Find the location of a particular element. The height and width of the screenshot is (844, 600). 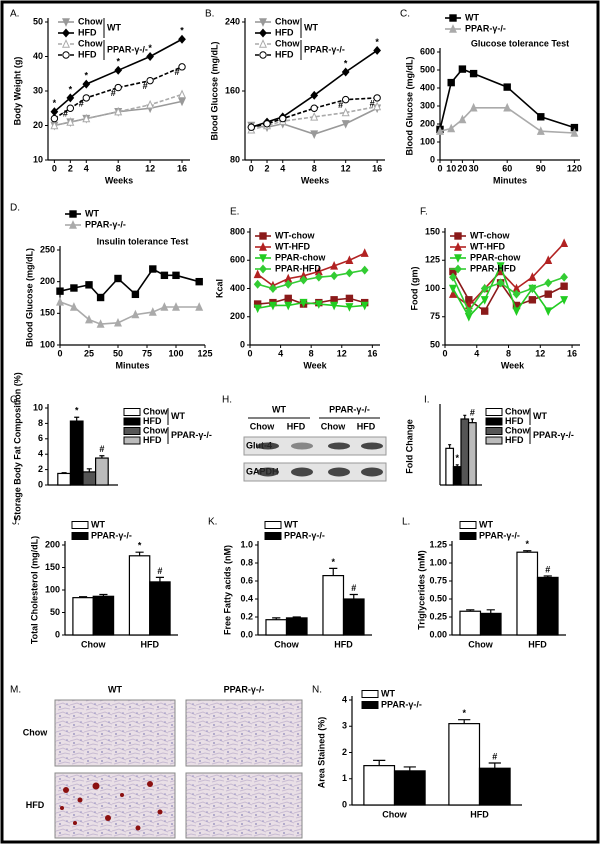

x-tick-label: 100 is located at coordinates (175, 353).